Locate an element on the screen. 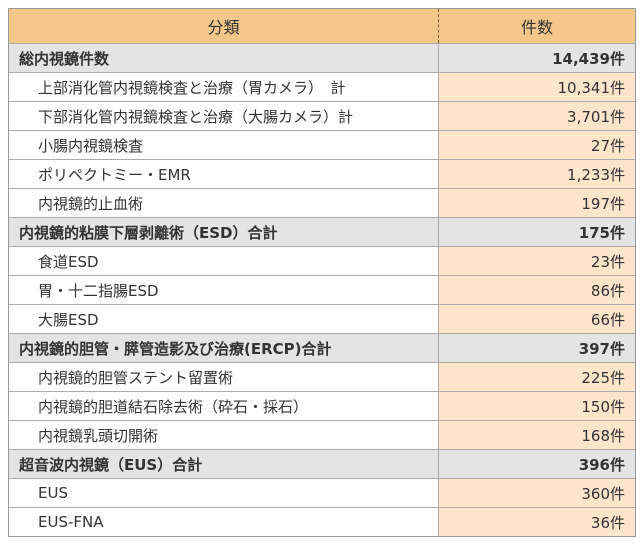 The image size is (644, 548). group-row: 総内視鏡件数 14,439件 is located at coordinates (322, 57).